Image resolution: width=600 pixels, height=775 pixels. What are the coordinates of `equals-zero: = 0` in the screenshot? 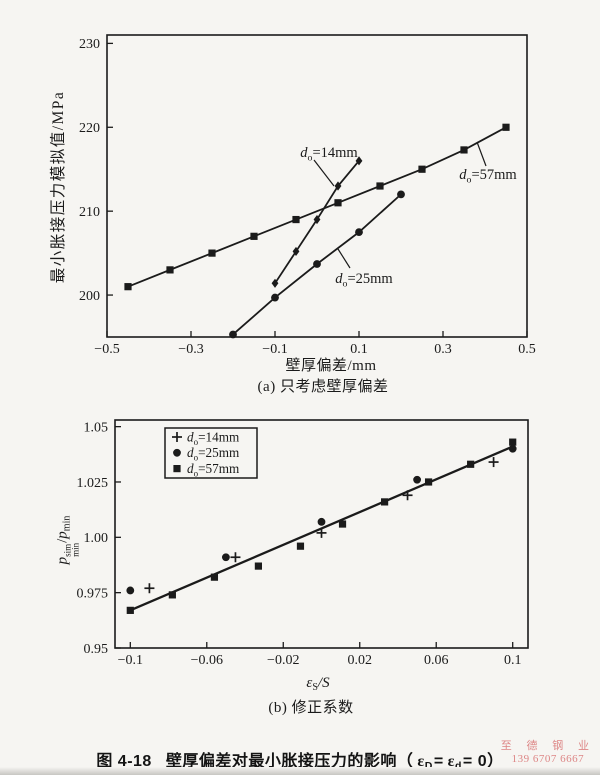 It's located at (475, 761).